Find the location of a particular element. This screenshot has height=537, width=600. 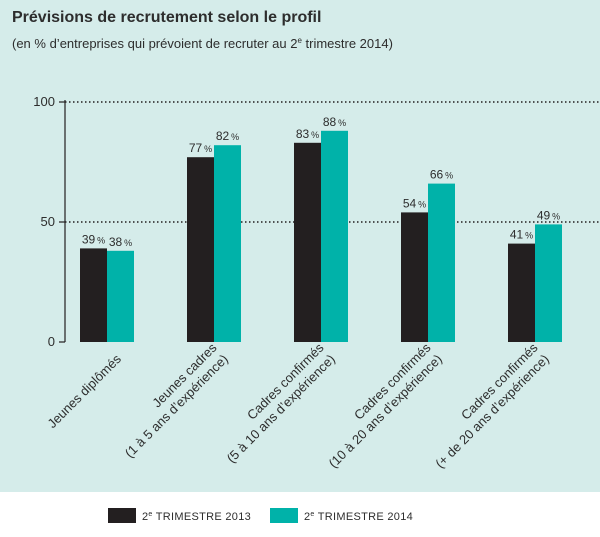

data-label: 88% is located at coordinates (334, 122).